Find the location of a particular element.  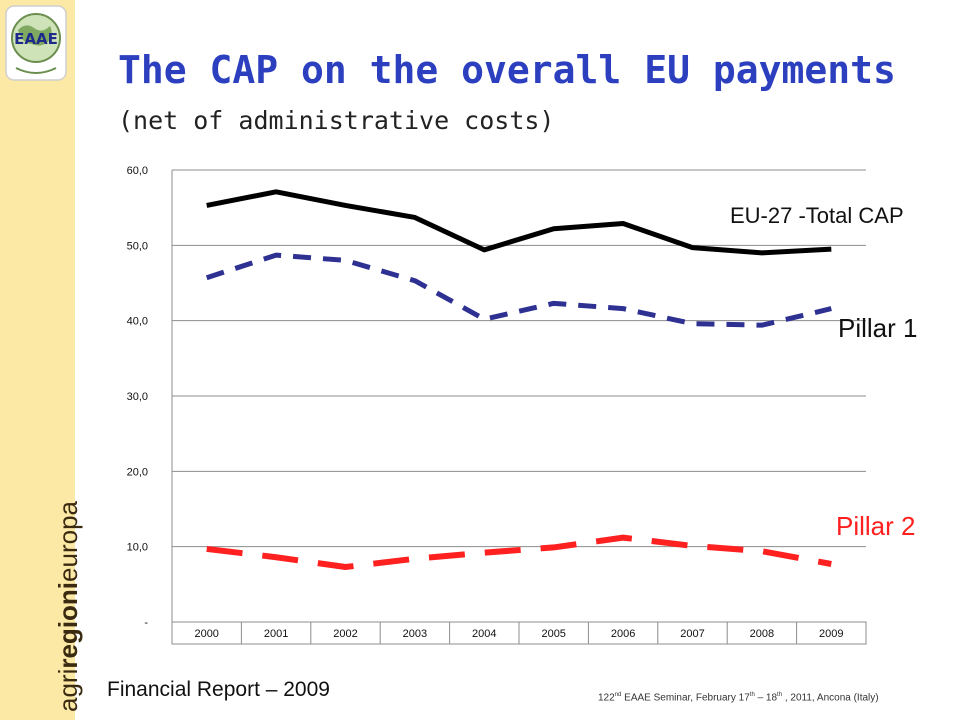

x-tick-label: 2007 is located at coordinates (692, 634).